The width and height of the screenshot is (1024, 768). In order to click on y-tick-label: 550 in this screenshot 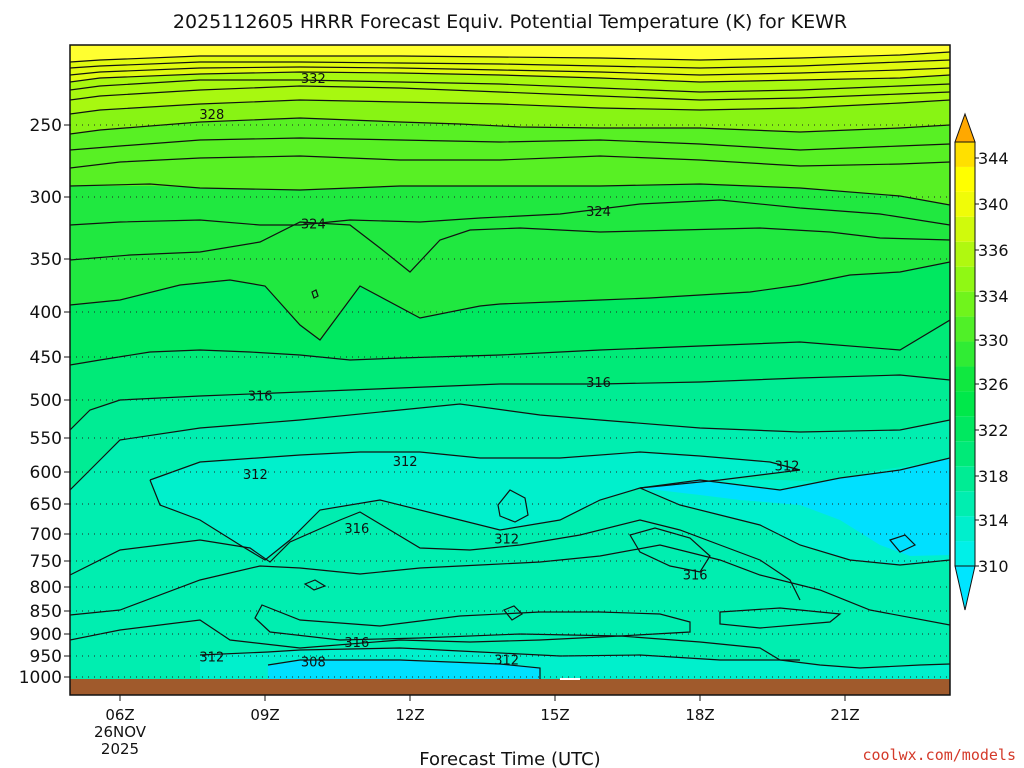, I will do `click(46, 439)`.